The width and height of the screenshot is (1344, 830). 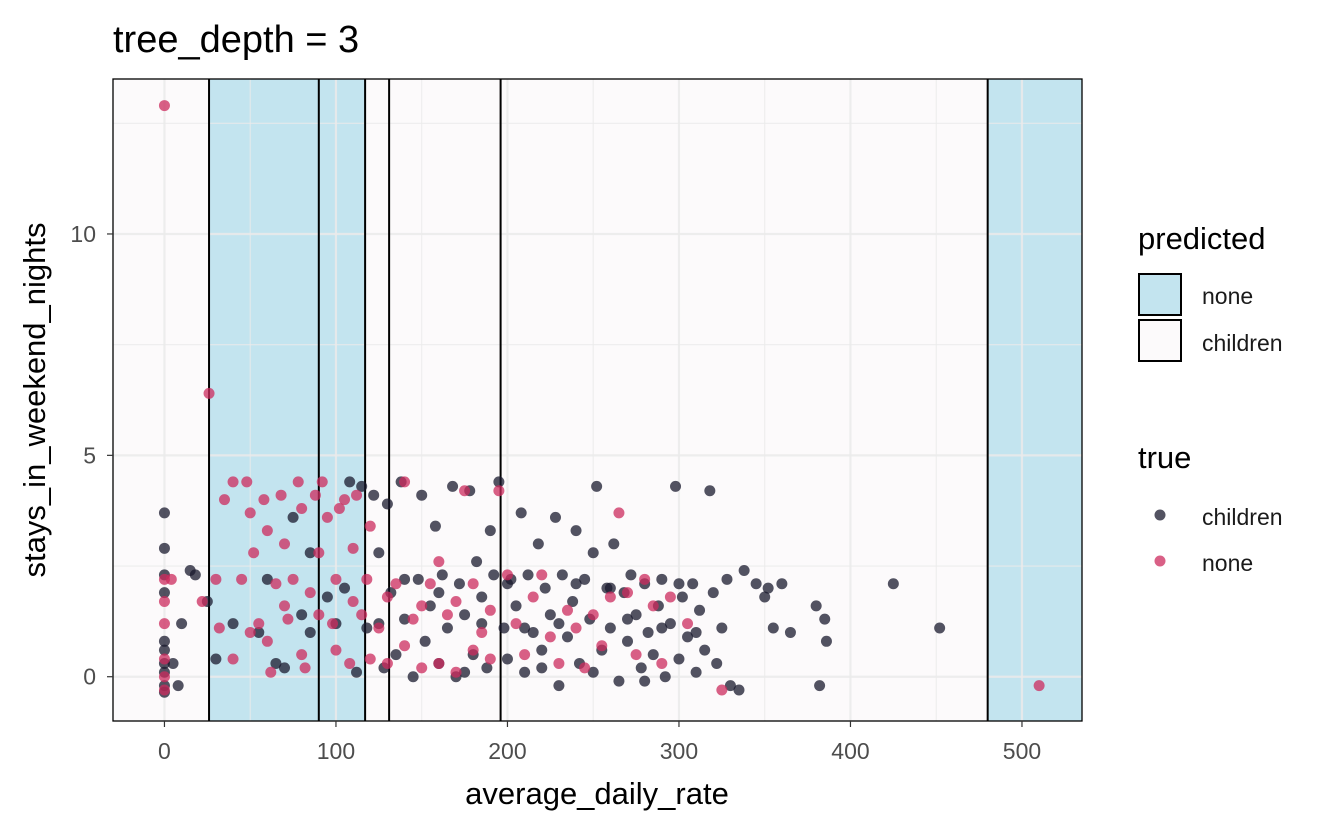 I want to click on x-tick-label: 200, so click(x=507, y=751).